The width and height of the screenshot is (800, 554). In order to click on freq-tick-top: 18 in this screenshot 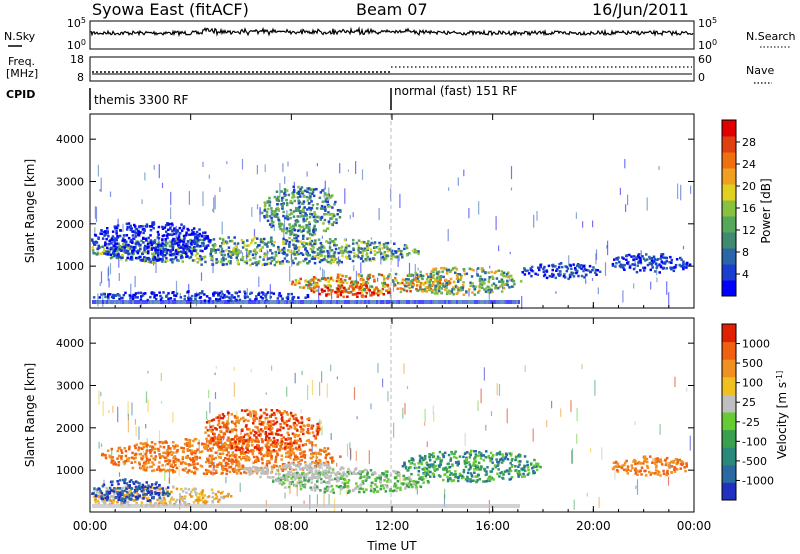, I will do `click(77, 59)`.